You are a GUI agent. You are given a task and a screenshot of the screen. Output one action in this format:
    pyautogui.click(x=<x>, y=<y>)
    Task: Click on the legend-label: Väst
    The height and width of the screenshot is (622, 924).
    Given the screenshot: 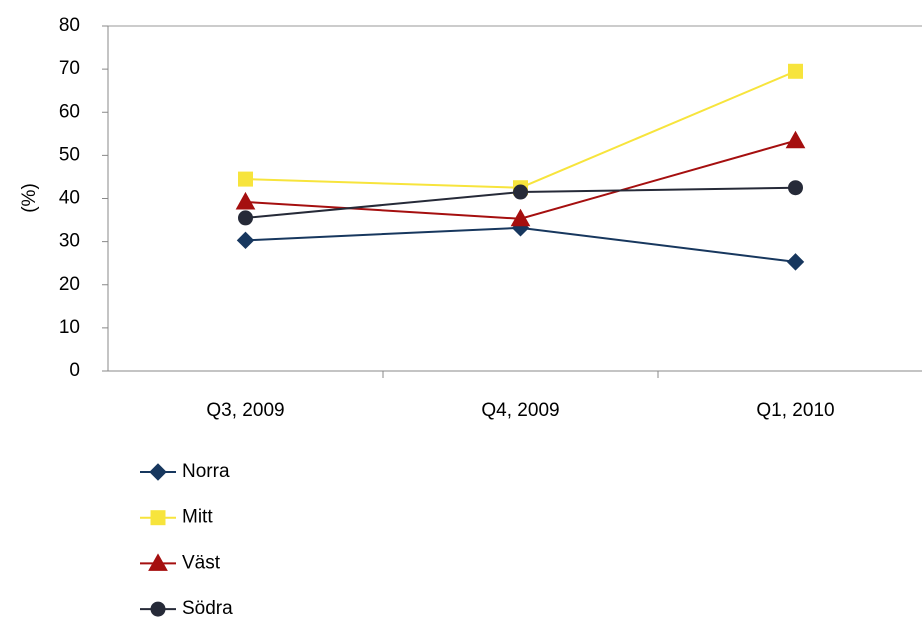 What is the action you would take?
    pyautogui.click(x=201, y=562)
    